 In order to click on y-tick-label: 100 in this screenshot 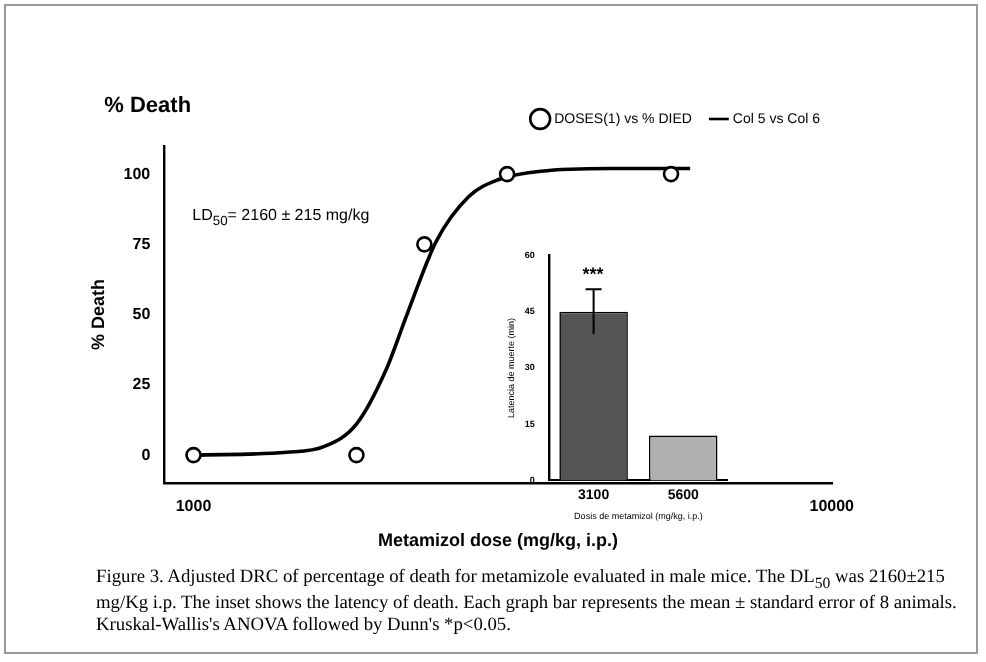, I will do `click(137, 173)`.